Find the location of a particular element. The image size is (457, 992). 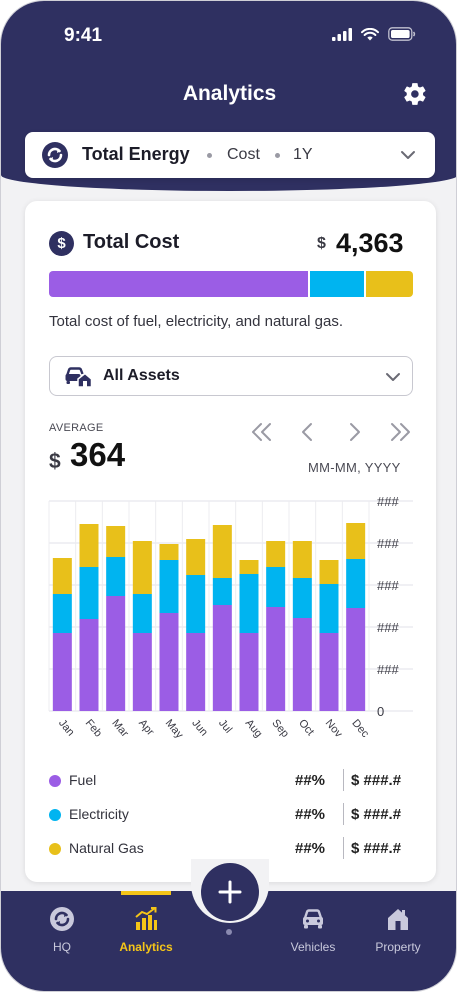

tab-label: Analytics is located at coordinates (146, 947).